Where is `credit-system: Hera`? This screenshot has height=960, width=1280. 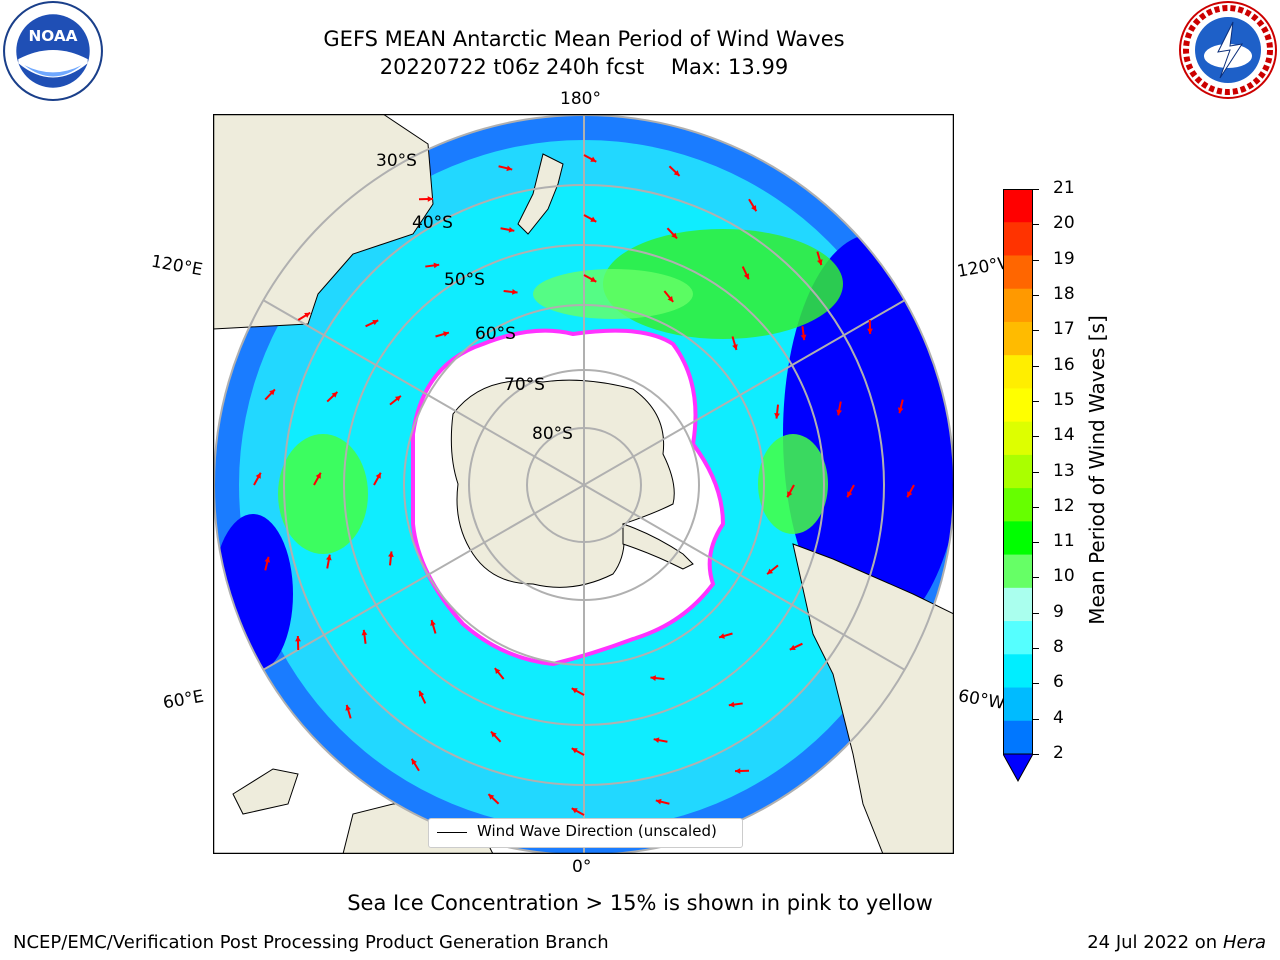 credit-system: Hera is located at coordinates (1244, 942).